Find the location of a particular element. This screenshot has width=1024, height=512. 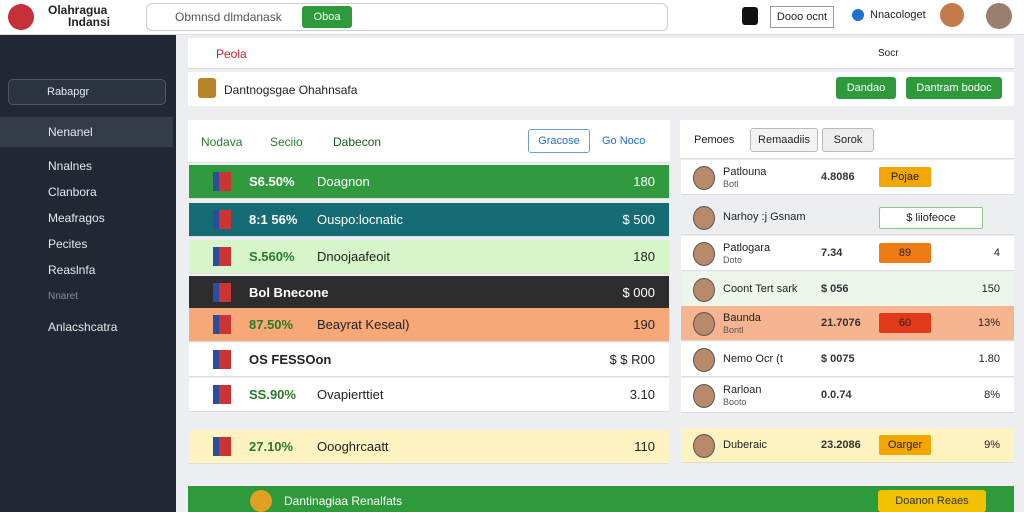

row-name: Doagnon is located at coordinates (343, 181).